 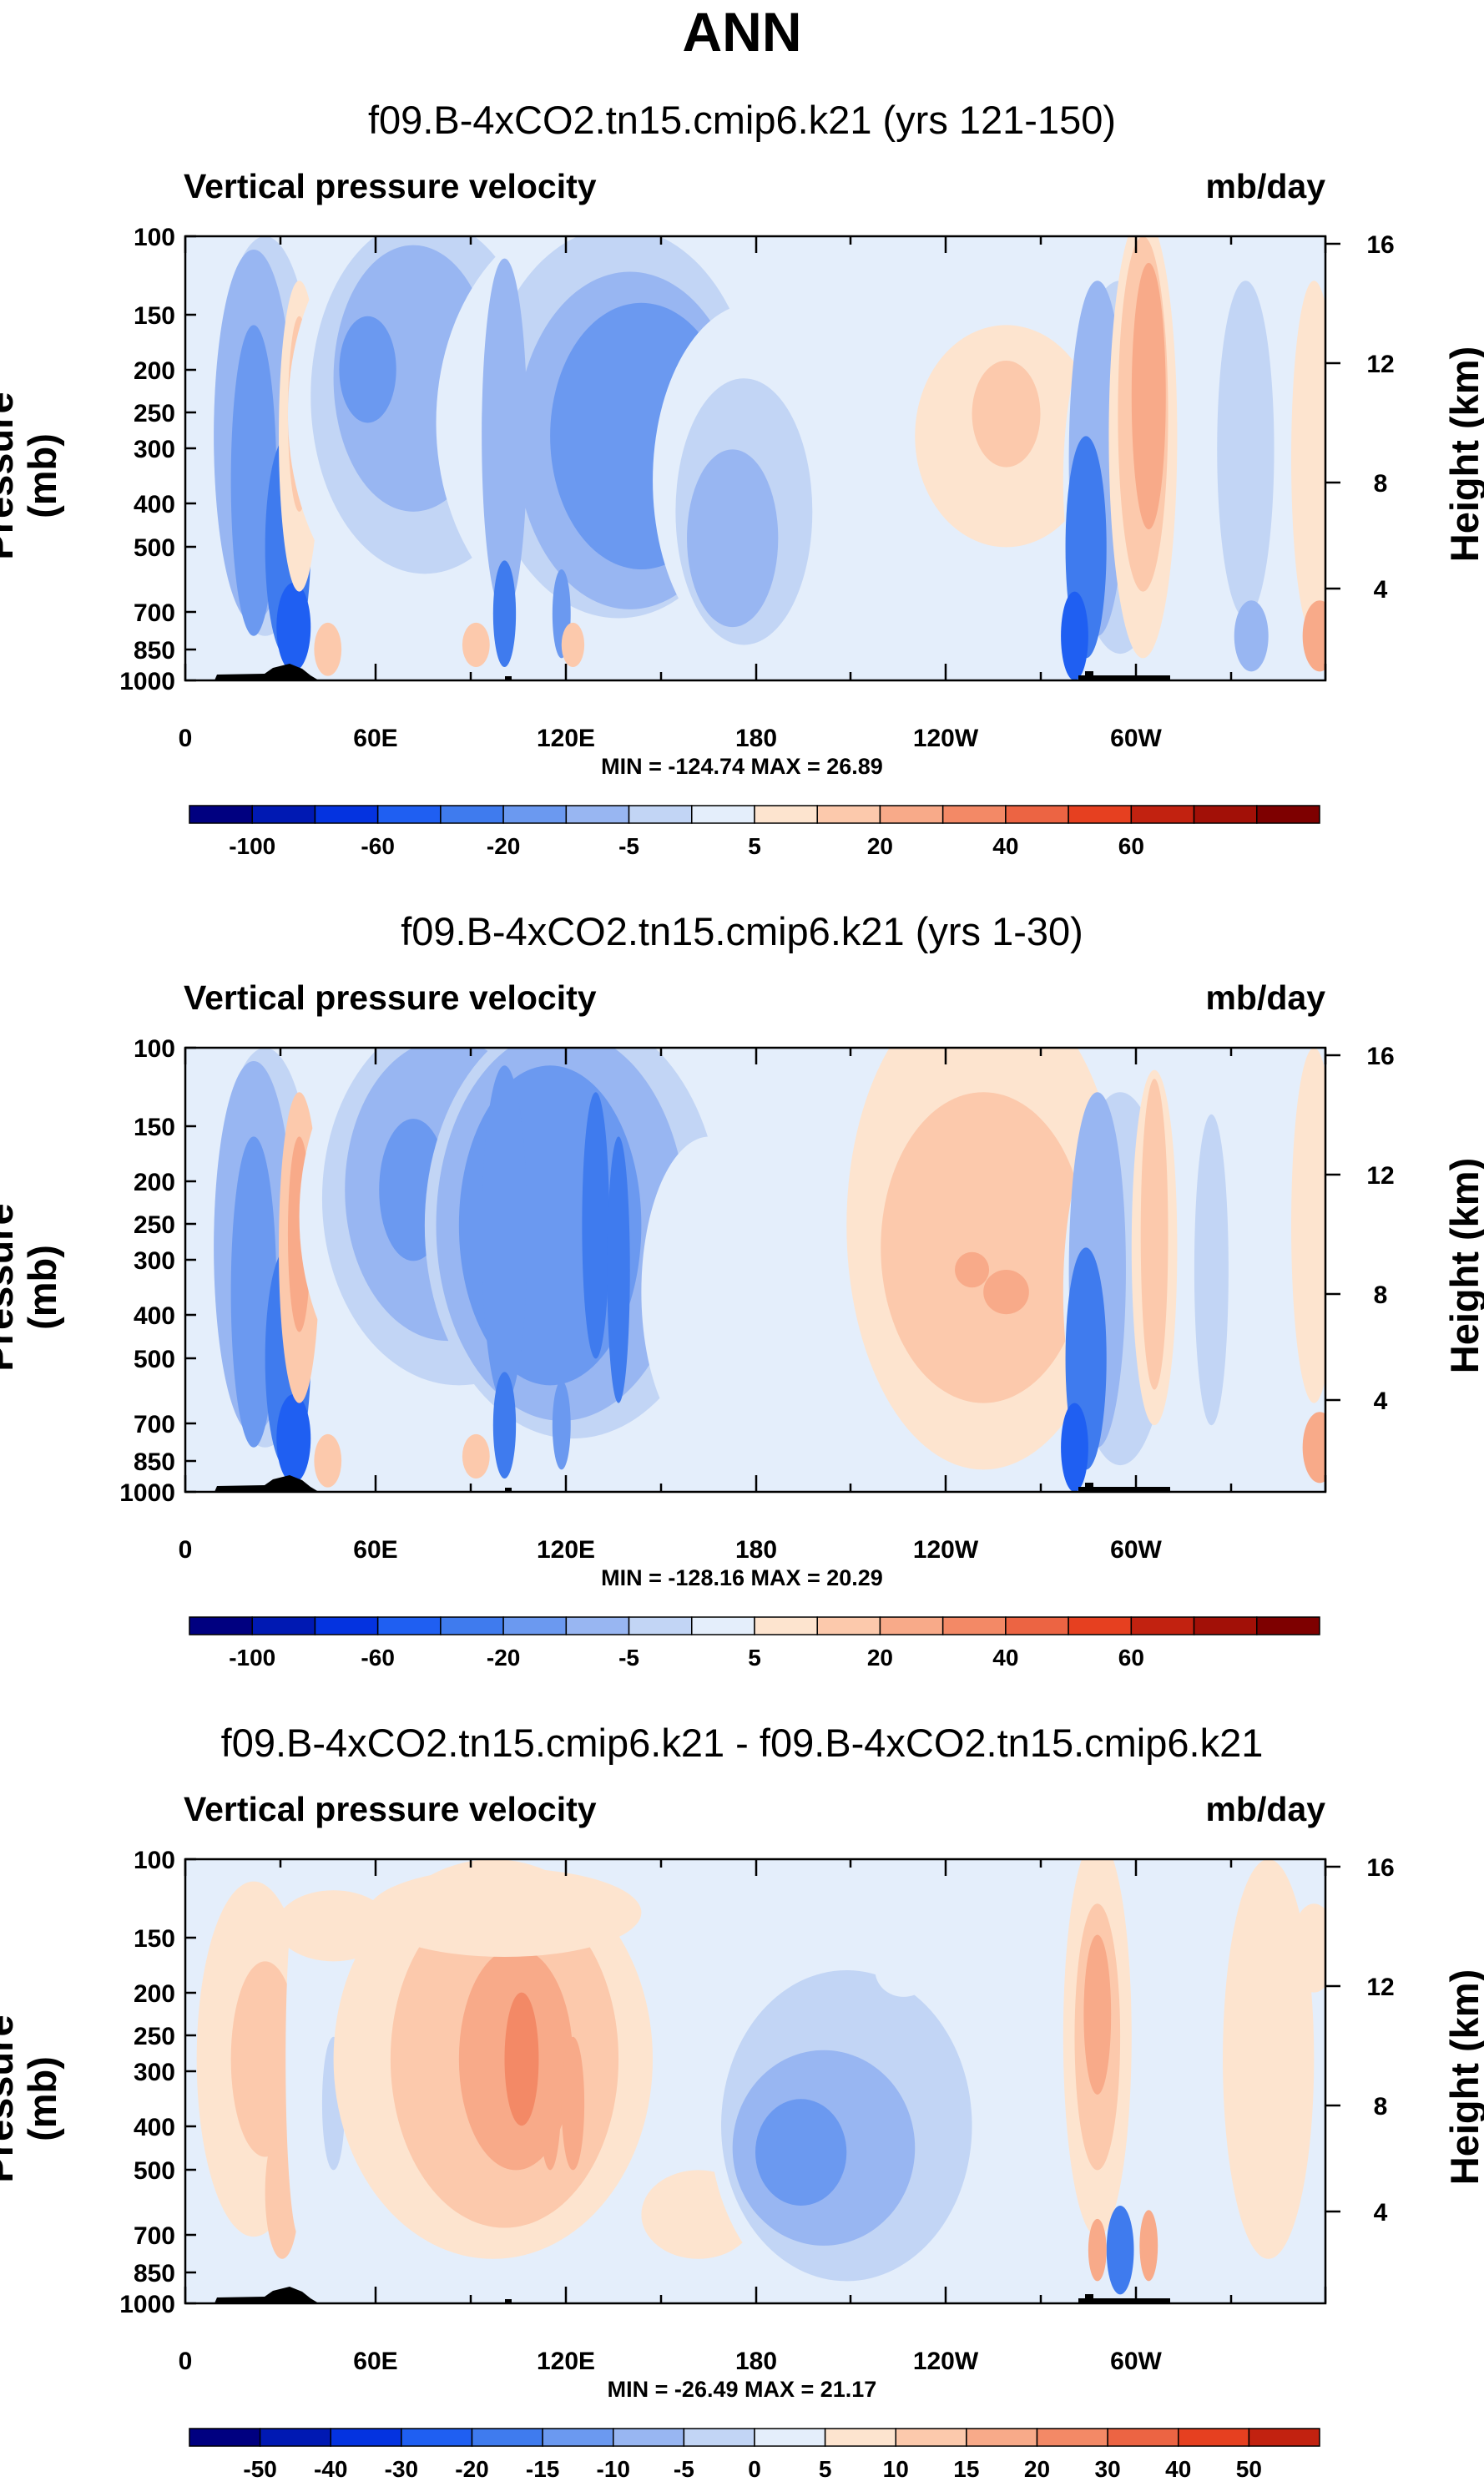 I want to click on x-tick-label: 60W, so click(x=1136, y=1550).